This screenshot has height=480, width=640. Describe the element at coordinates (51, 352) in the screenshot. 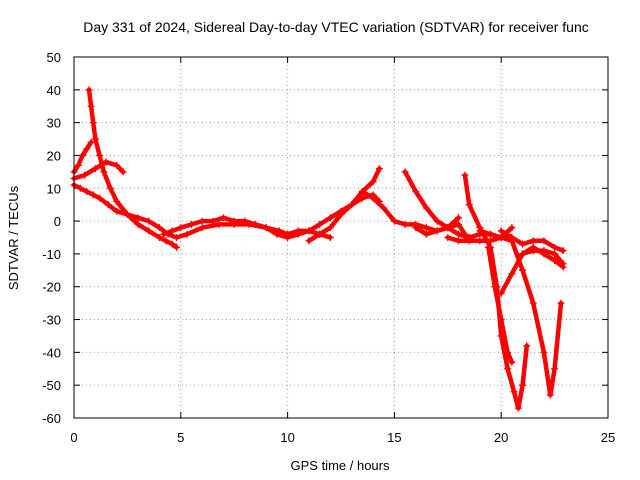

I see `y-tick-label: -40` at that location.